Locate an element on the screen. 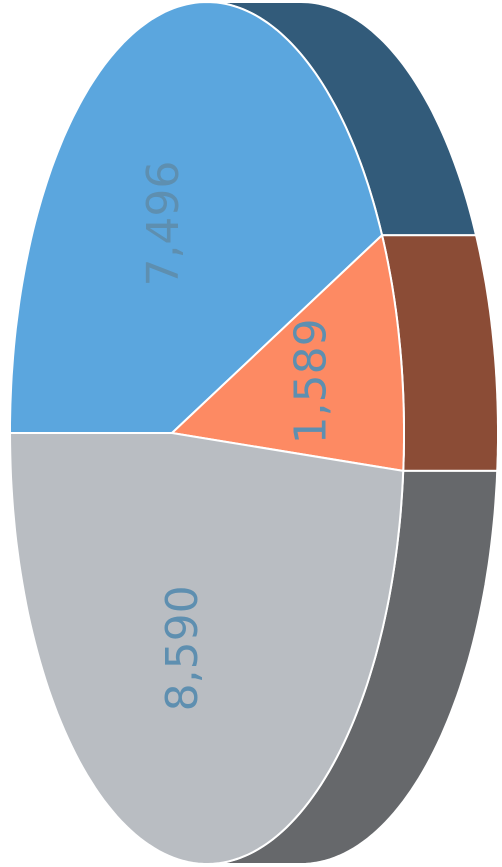 This screenshot has width=502, height=867. pie-slice is located at coordinates (287, 353).